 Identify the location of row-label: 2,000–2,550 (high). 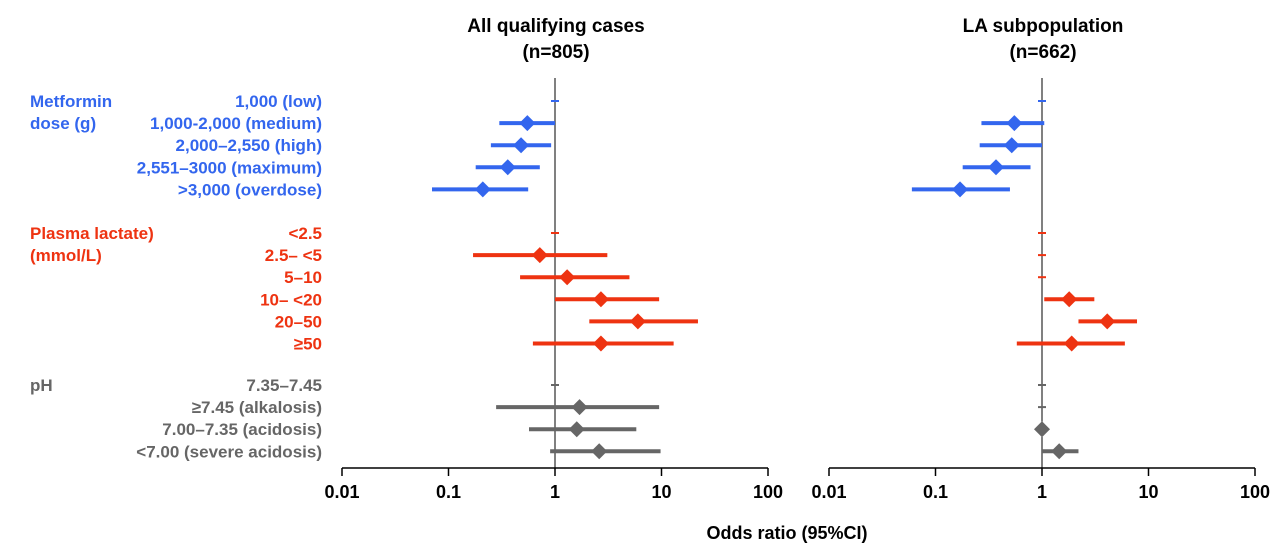
(249, 145).